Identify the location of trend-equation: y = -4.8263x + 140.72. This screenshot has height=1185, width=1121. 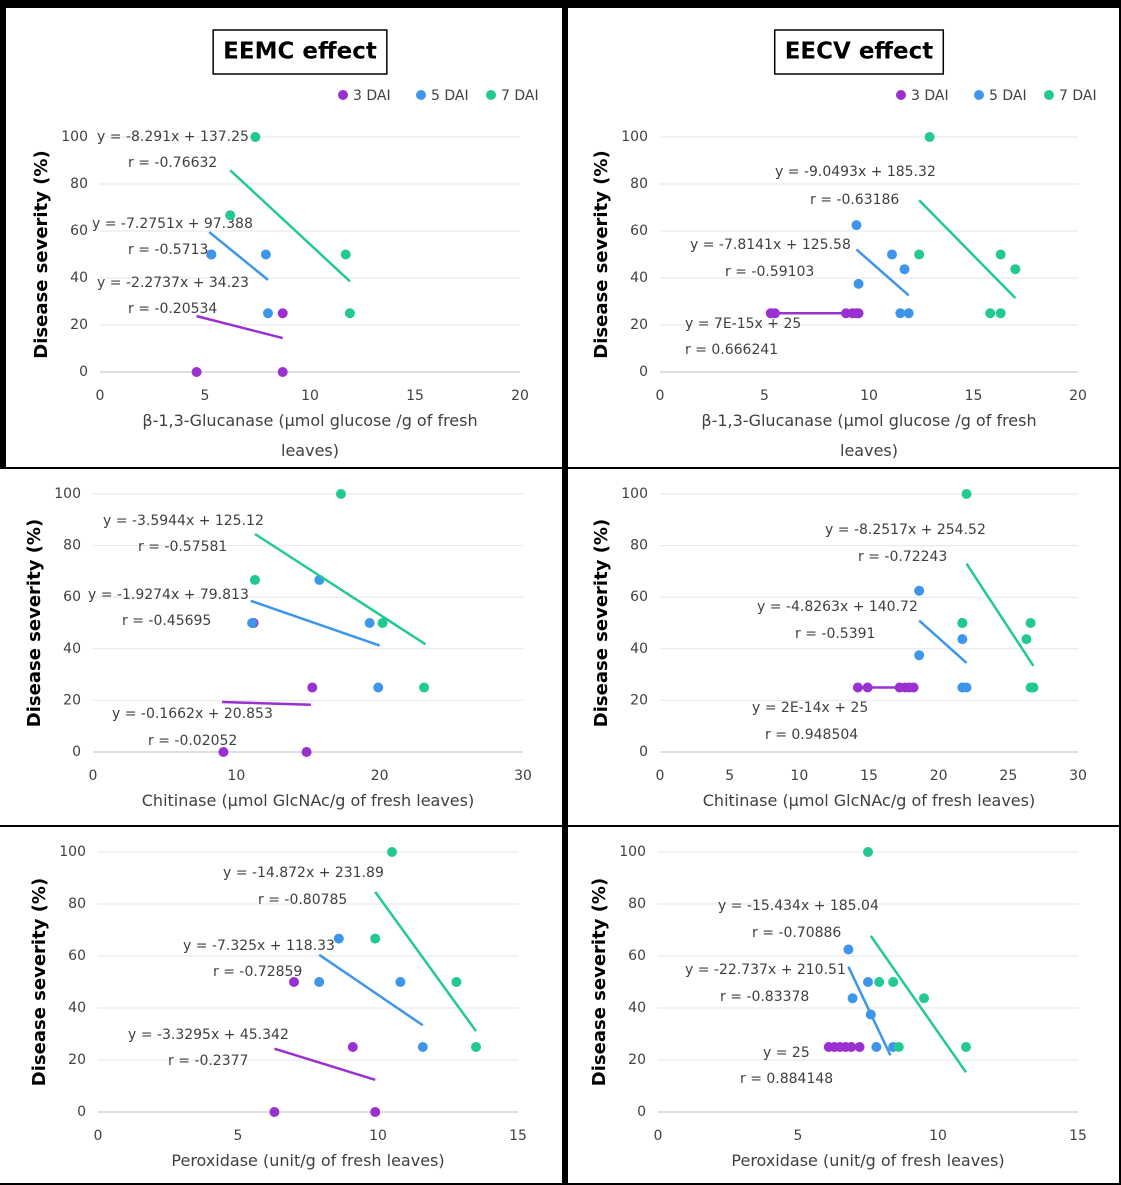
(837, 607).